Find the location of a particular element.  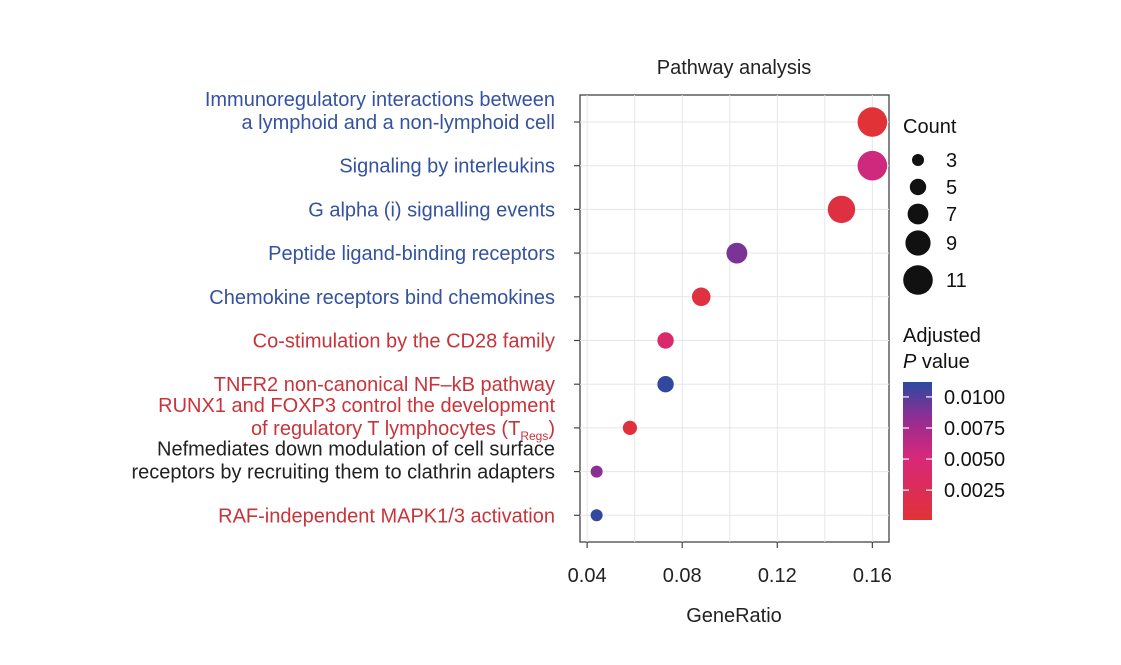

legend-count: Count 3 5 7 9 11 is located at coordinates (935, 205).